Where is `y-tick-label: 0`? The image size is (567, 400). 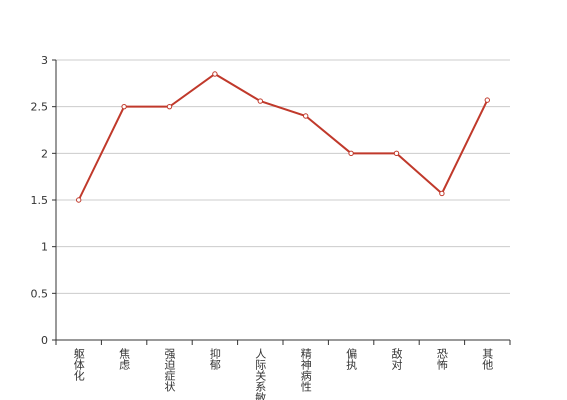 y-tick-label: 0 is located at coordinates (44, 340).